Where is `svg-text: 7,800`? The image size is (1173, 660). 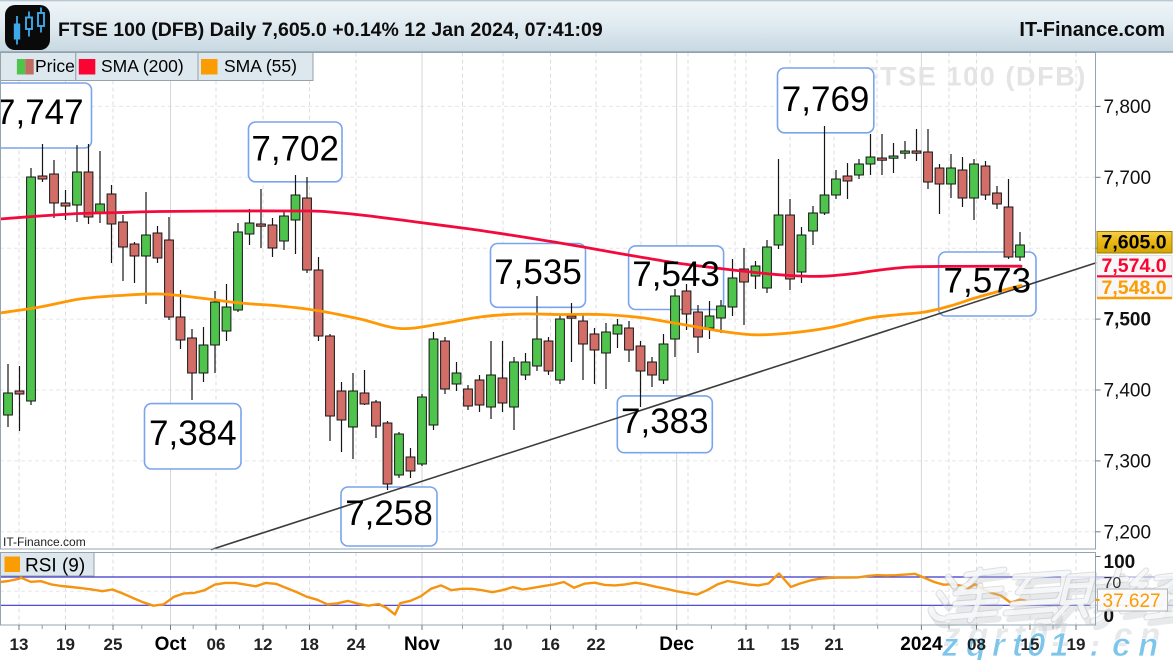
svg-text: 7,800 is located at coordinates (1128, 107).